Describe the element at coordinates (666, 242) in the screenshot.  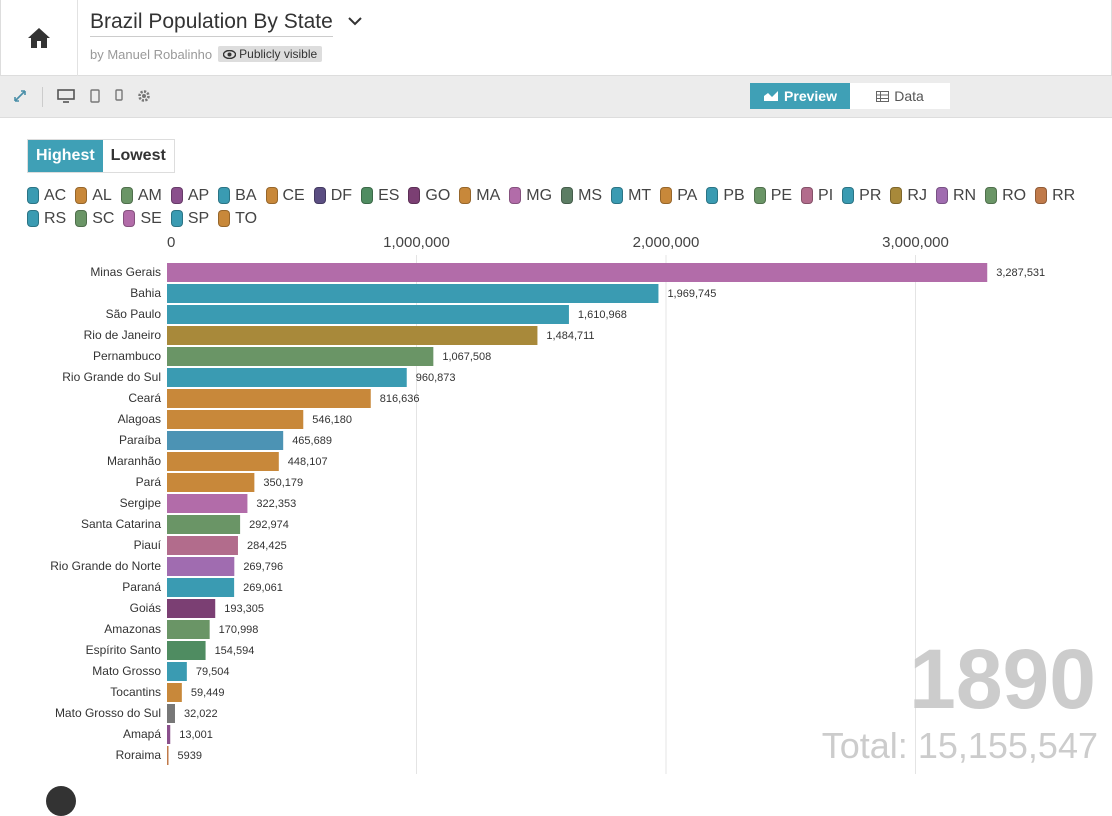
I see `x-tick-label: 2,000,000` at that location.